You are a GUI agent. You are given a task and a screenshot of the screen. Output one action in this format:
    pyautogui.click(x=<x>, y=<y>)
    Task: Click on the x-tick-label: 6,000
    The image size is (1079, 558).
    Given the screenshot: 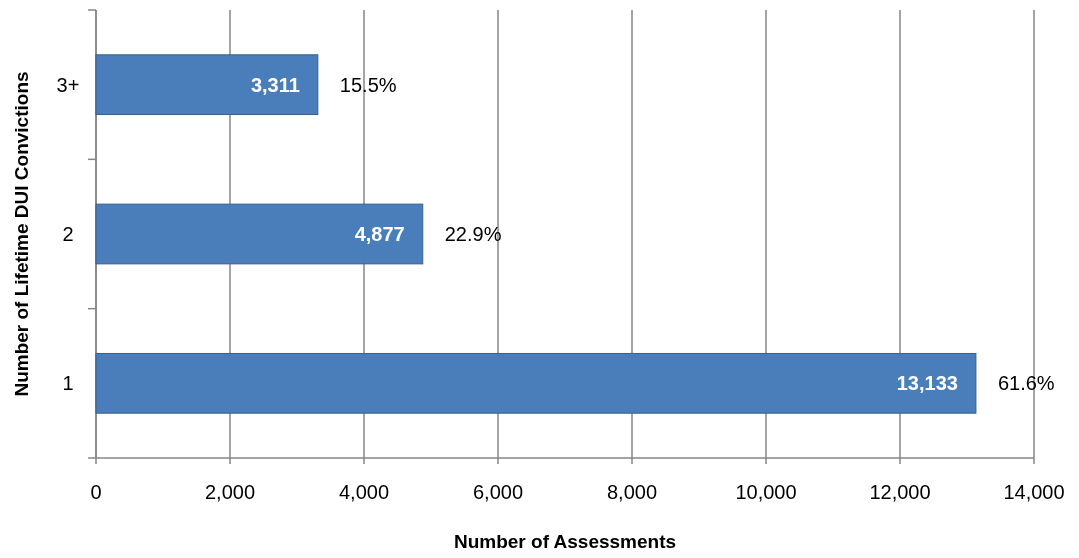 What is the action you would take?
    pyautogui.click(x=498, y=492)
    